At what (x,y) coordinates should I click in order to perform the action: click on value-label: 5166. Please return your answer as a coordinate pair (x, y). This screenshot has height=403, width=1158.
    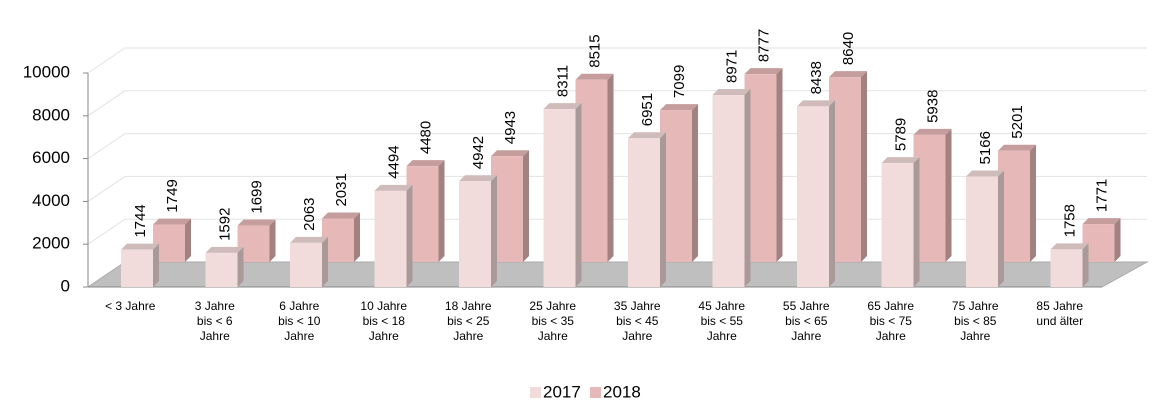
    Looking at the image, I should click on (985, 147).